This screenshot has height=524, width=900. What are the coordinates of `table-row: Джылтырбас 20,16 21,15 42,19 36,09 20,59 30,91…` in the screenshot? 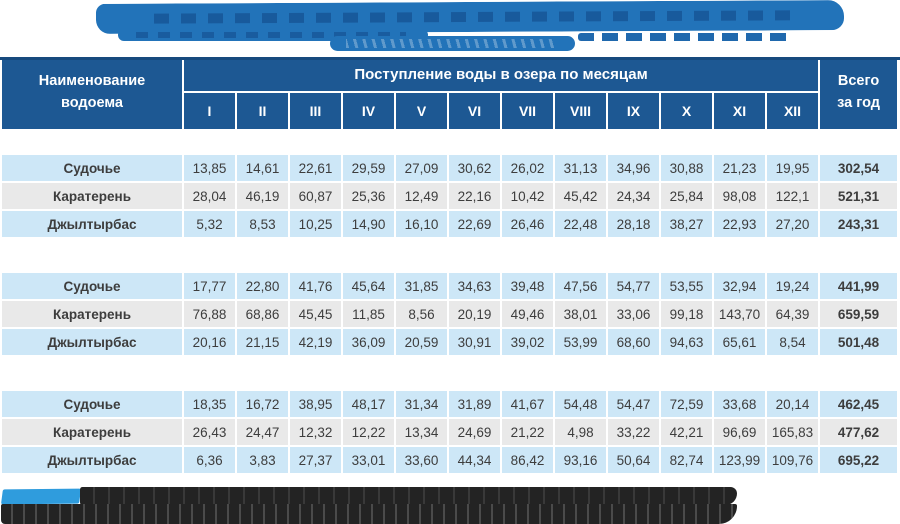 It's located at (450, 342).